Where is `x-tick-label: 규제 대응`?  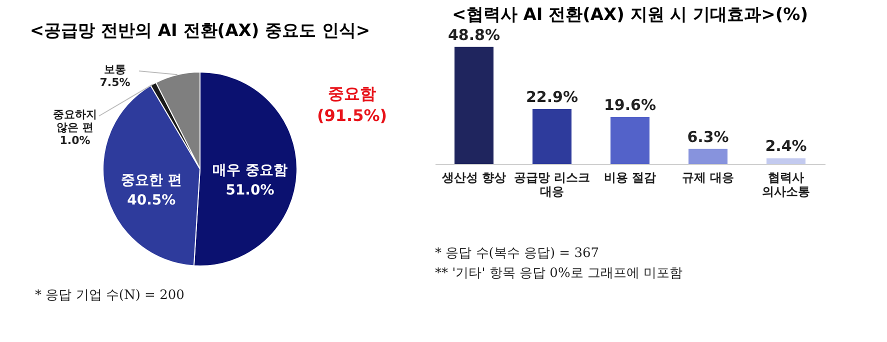
x-tick-label: 규제 대응 is located at coordinates (708, 177).